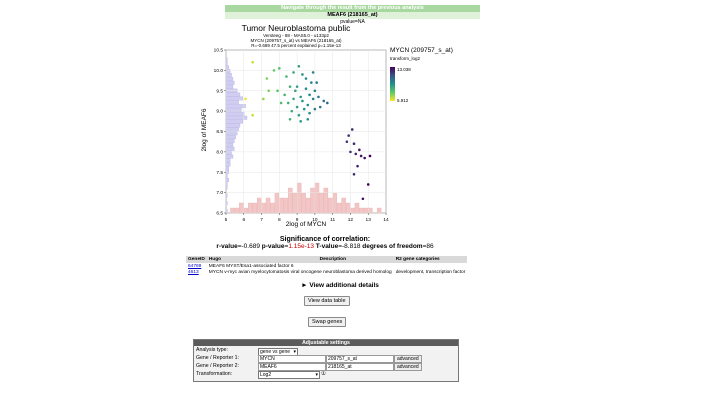 The image size is (720, 416). Describe the element at coordinates (327, 246) in the screenshot. I see `t-label: T-value` at that location.